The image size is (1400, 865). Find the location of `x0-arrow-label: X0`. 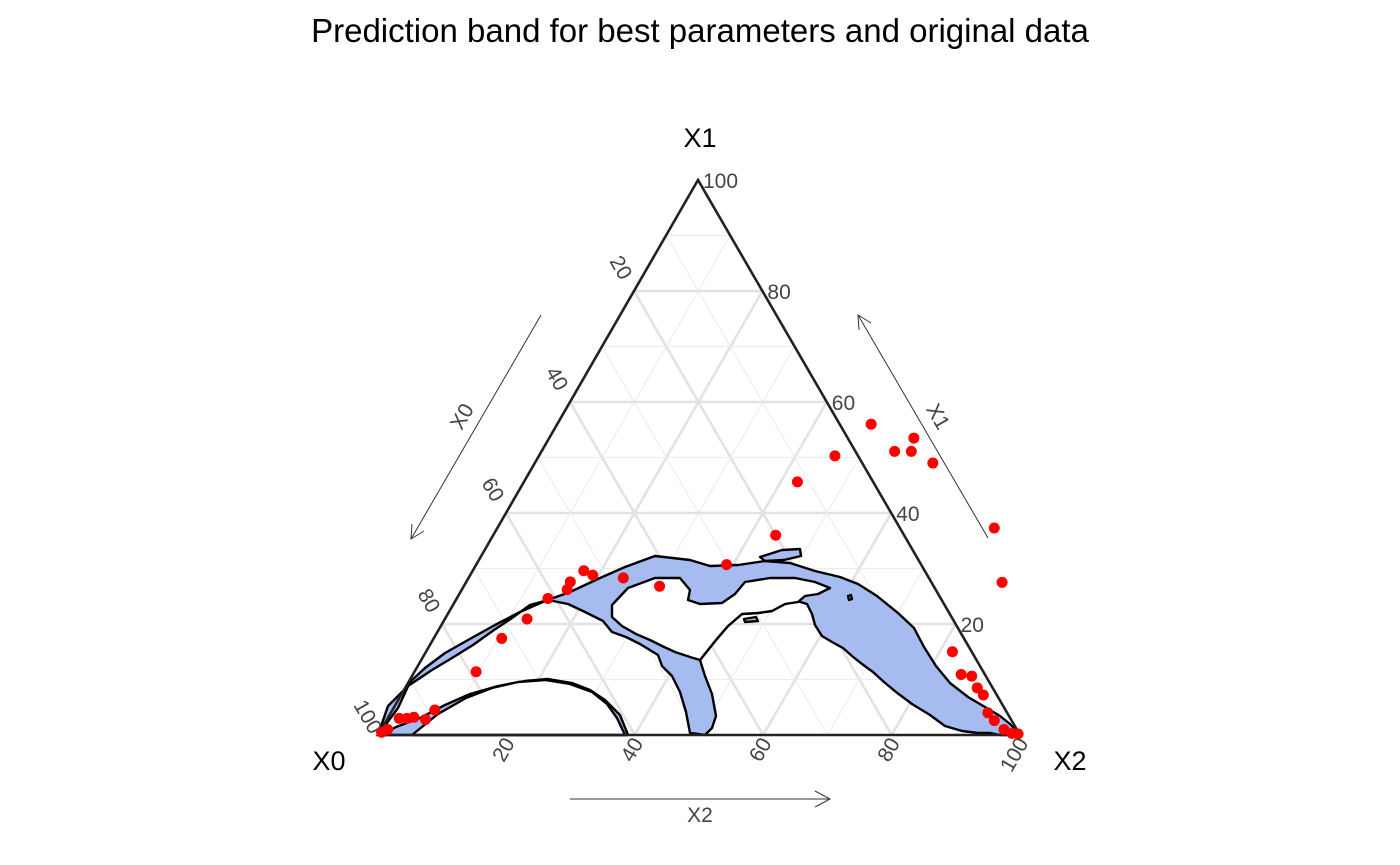

x0-arrow-label: X0 is located at coordinates (462, 417).